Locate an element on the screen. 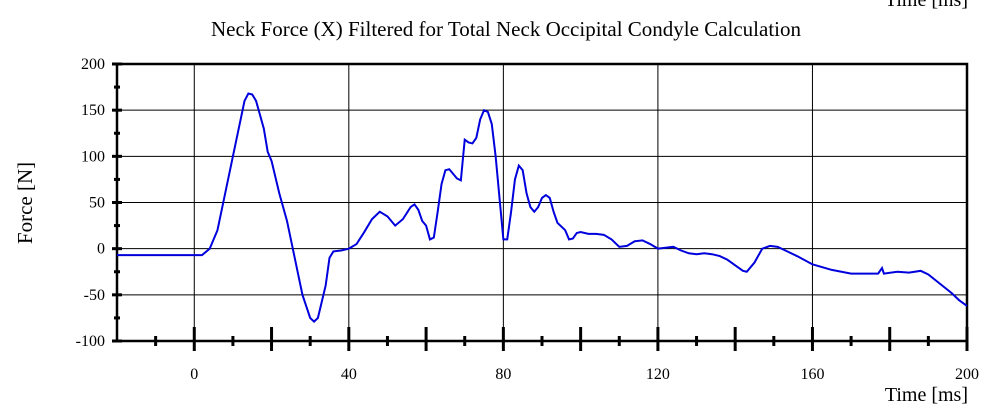 This screenshot has height=408, width=985. y-tick-label: -50 is located at coordinates (94, 295).